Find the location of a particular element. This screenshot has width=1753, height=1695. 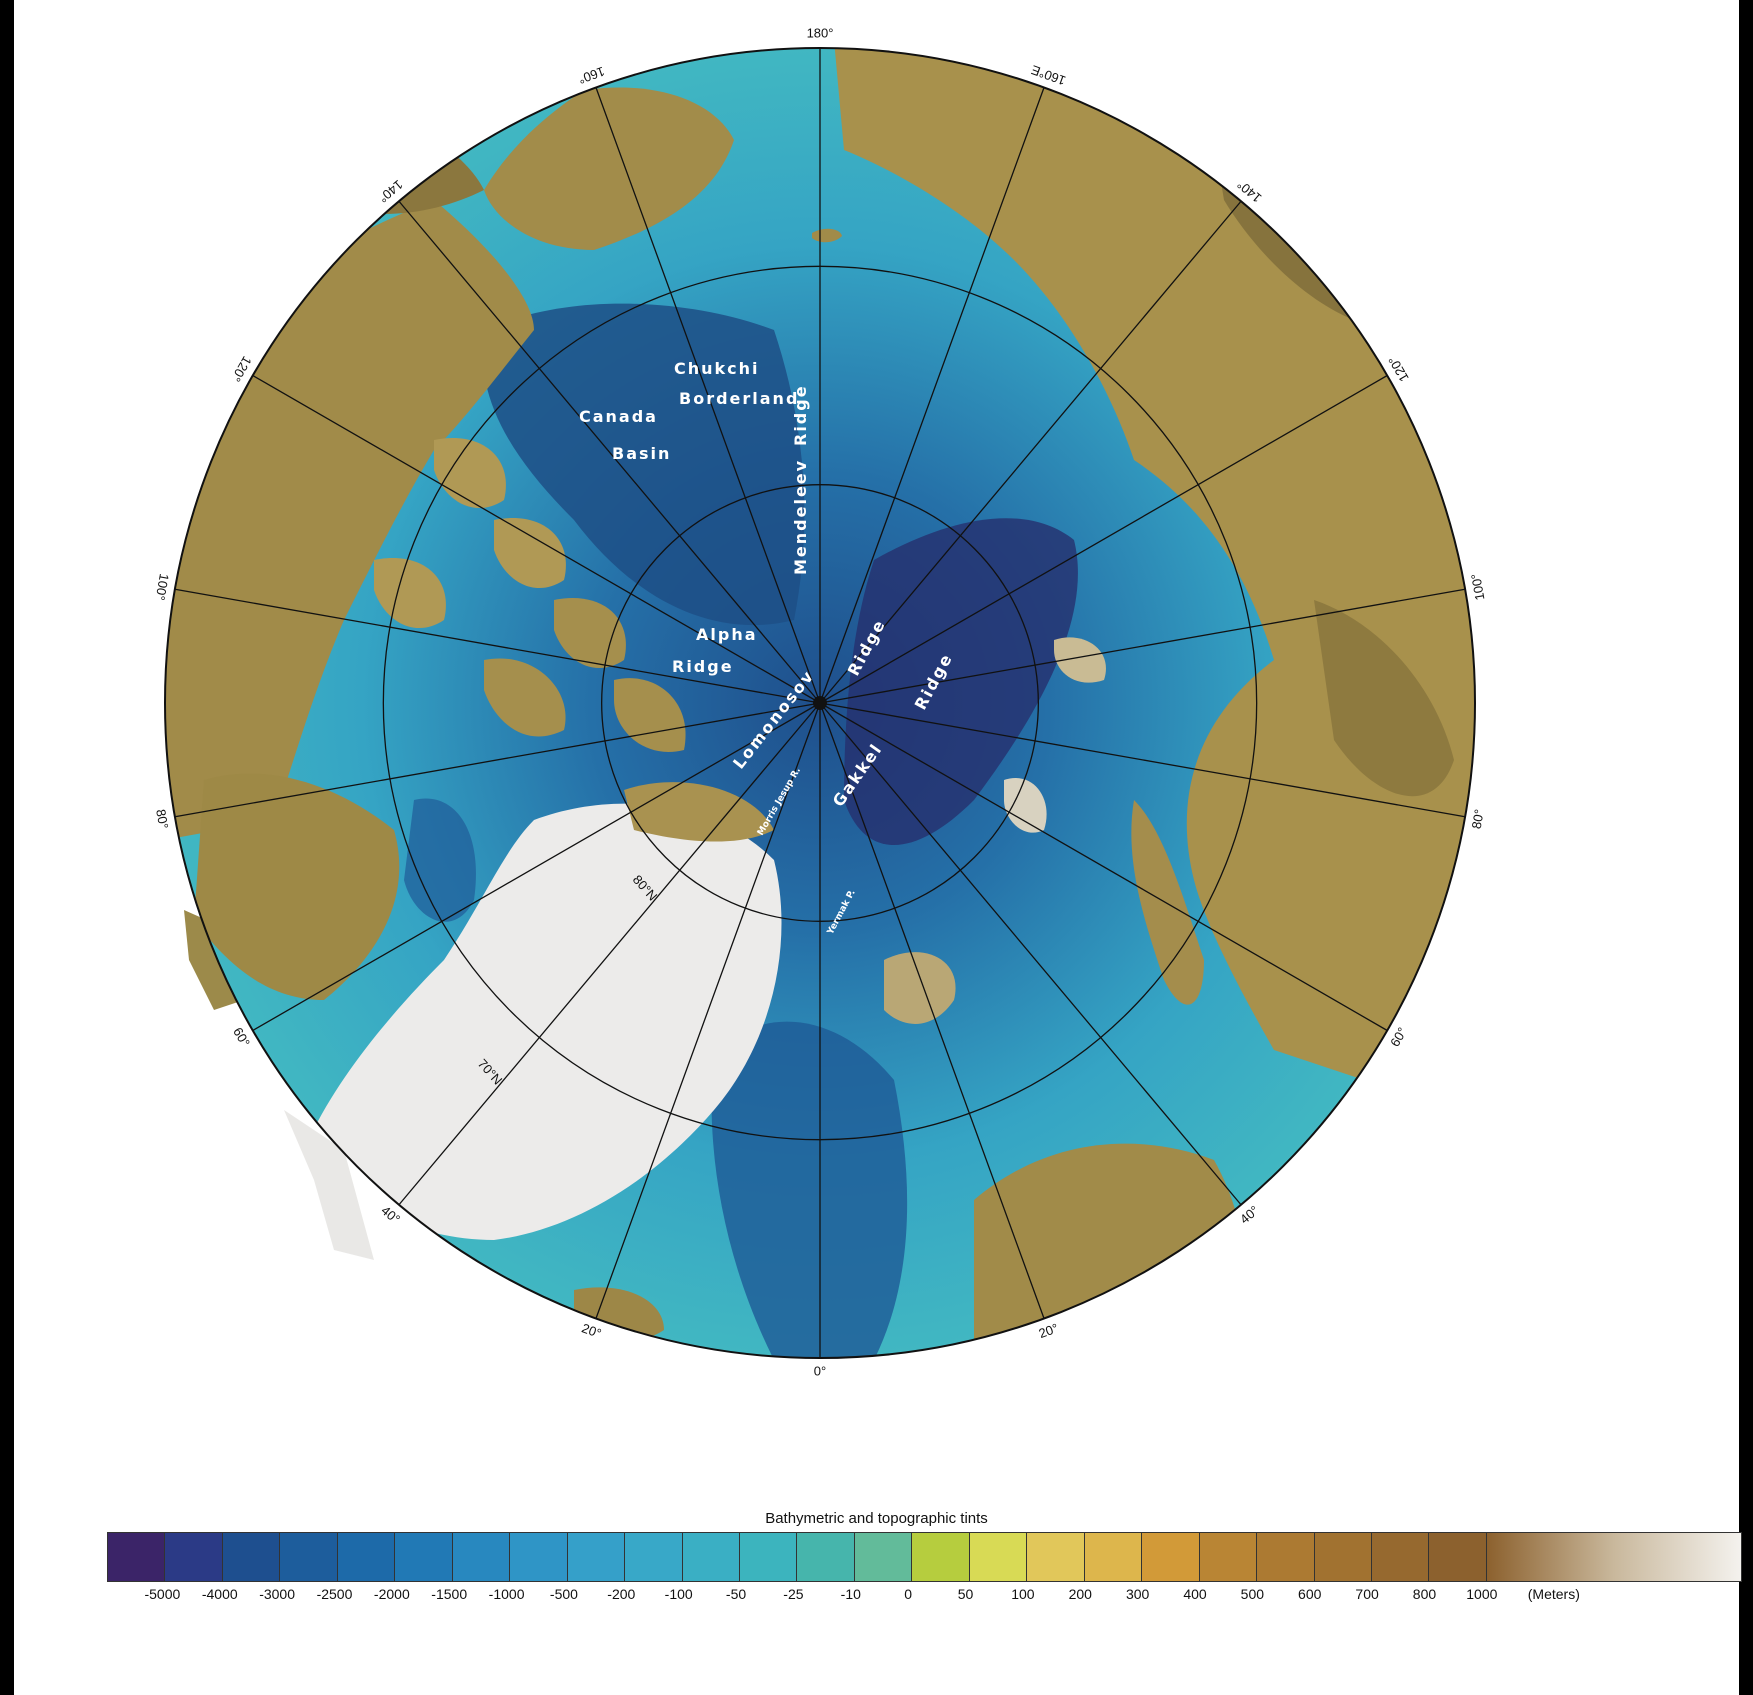

latitude-circle is located at coordinates (820, 703).